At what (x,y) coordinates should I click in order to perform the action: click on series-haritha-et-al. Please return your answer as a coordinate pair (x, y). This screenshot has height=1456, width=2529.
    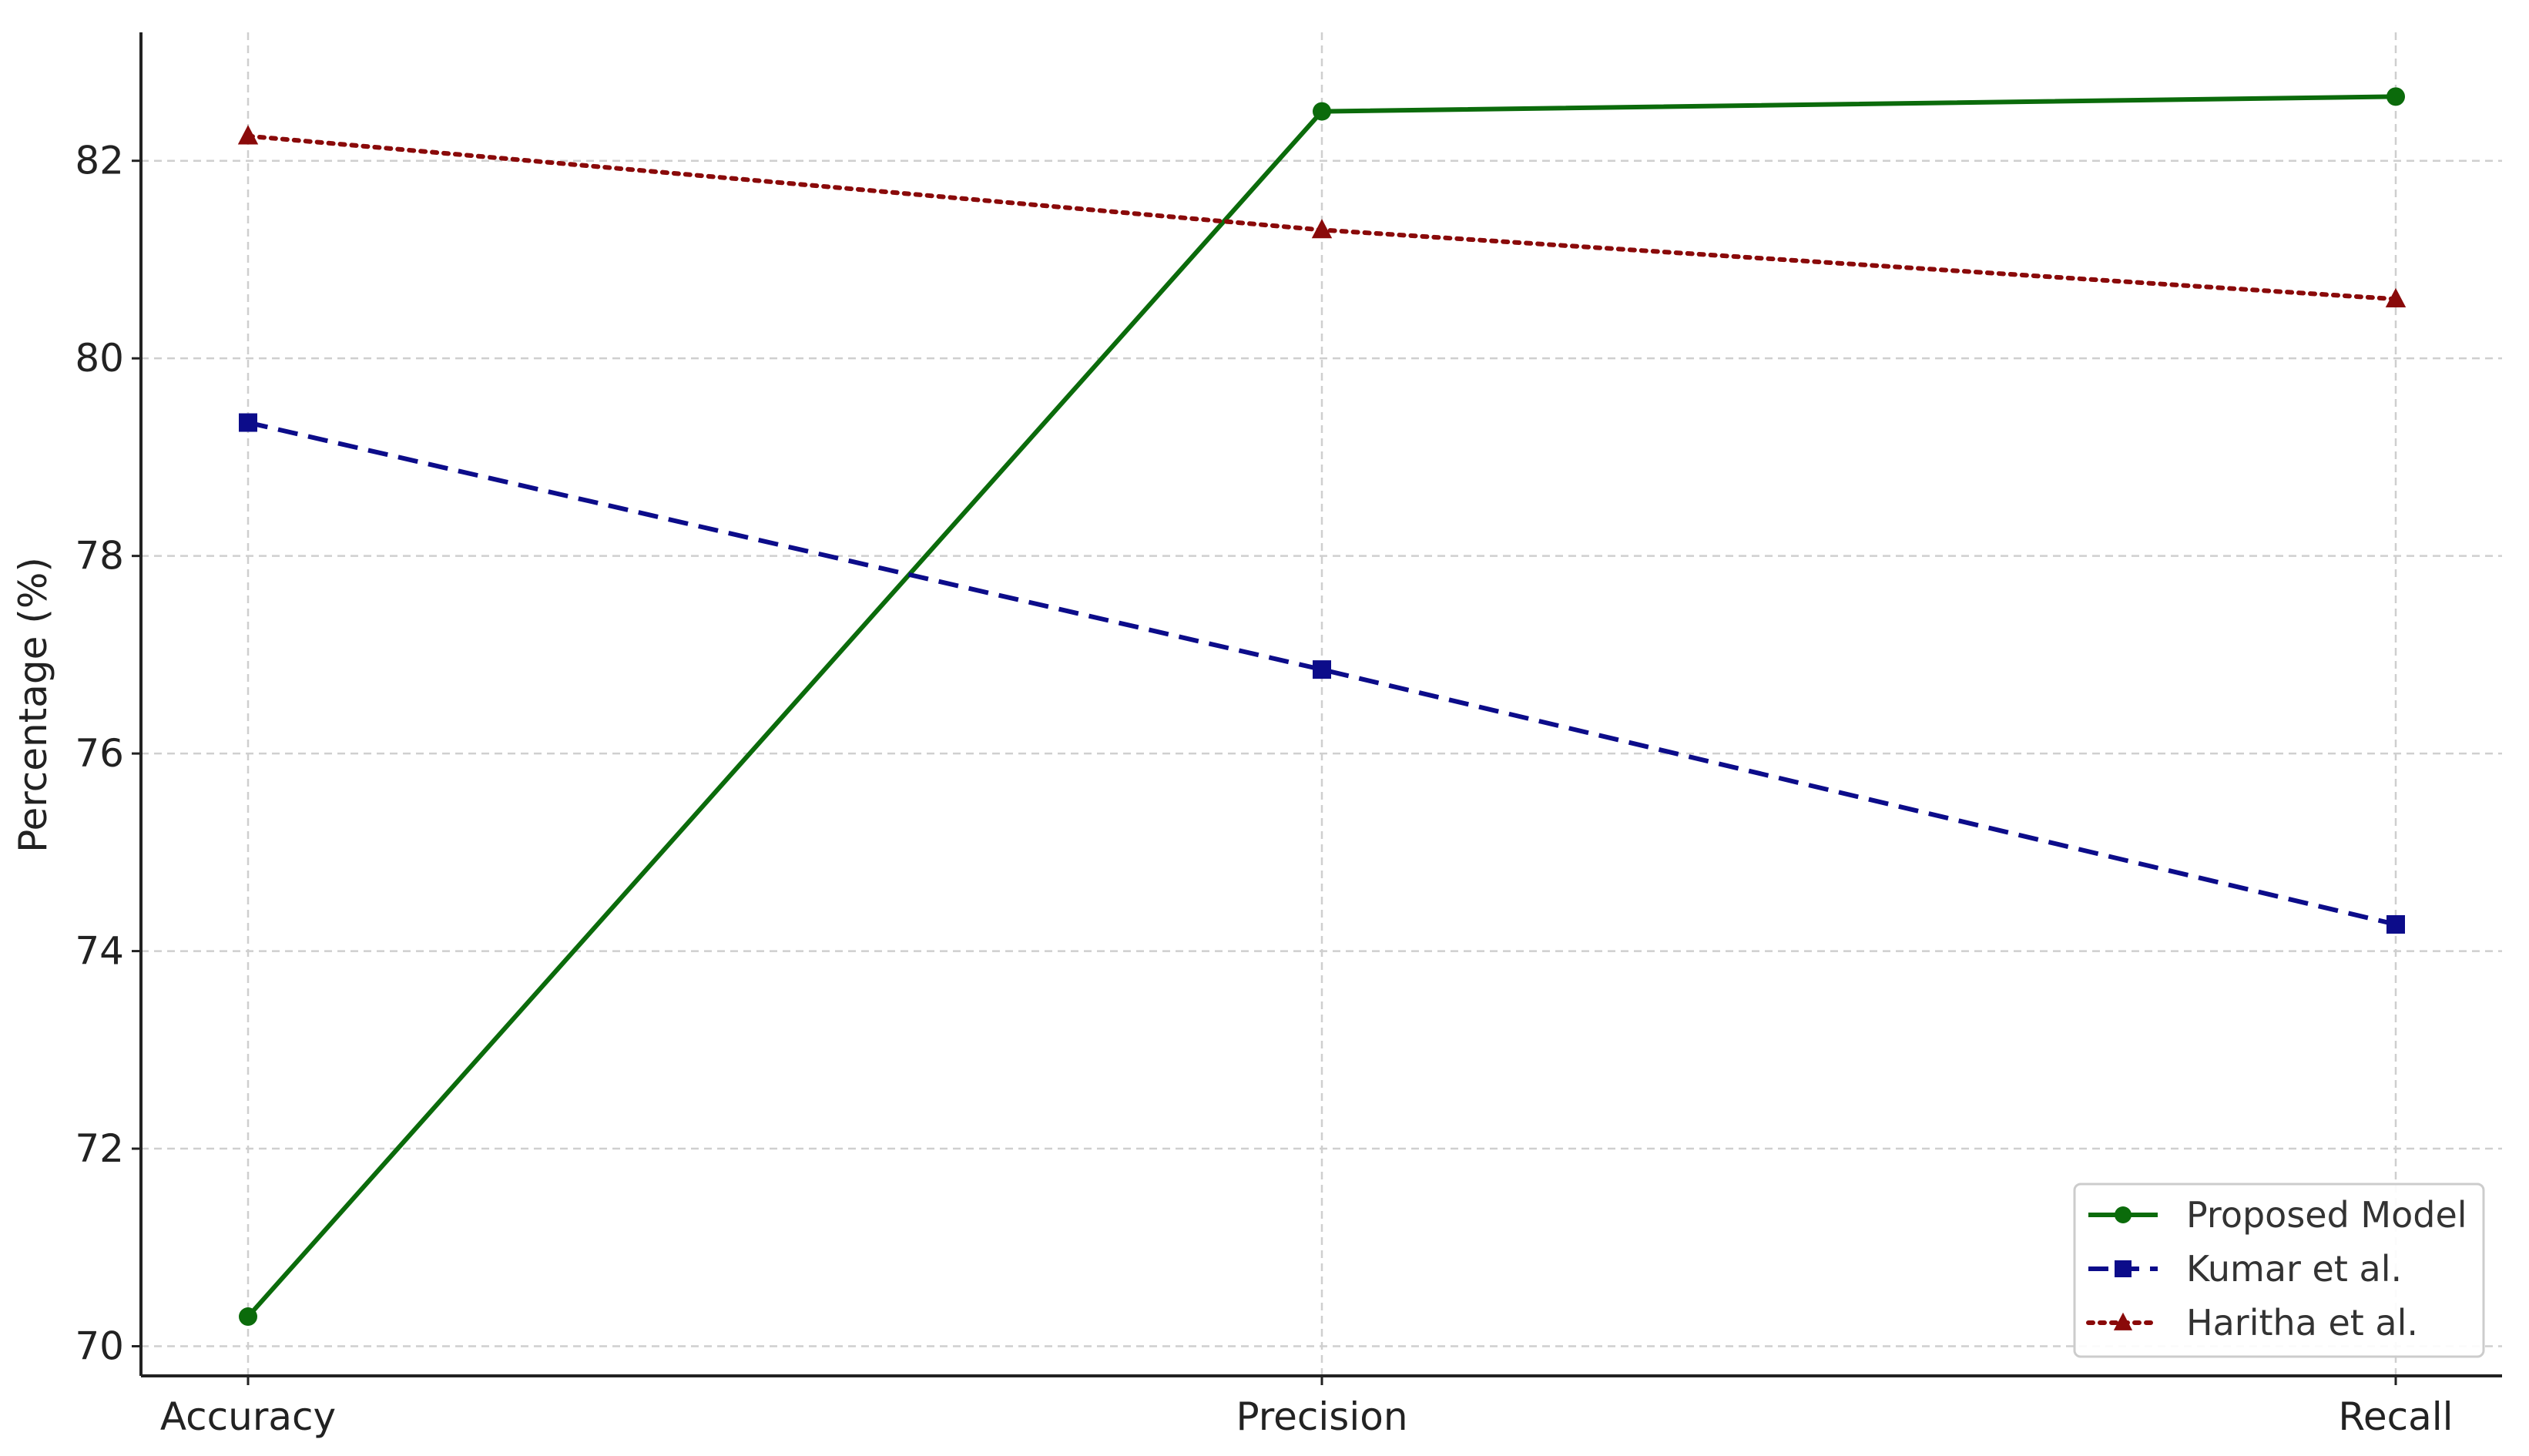
    Looking at the image, I should click on (1322, 217).